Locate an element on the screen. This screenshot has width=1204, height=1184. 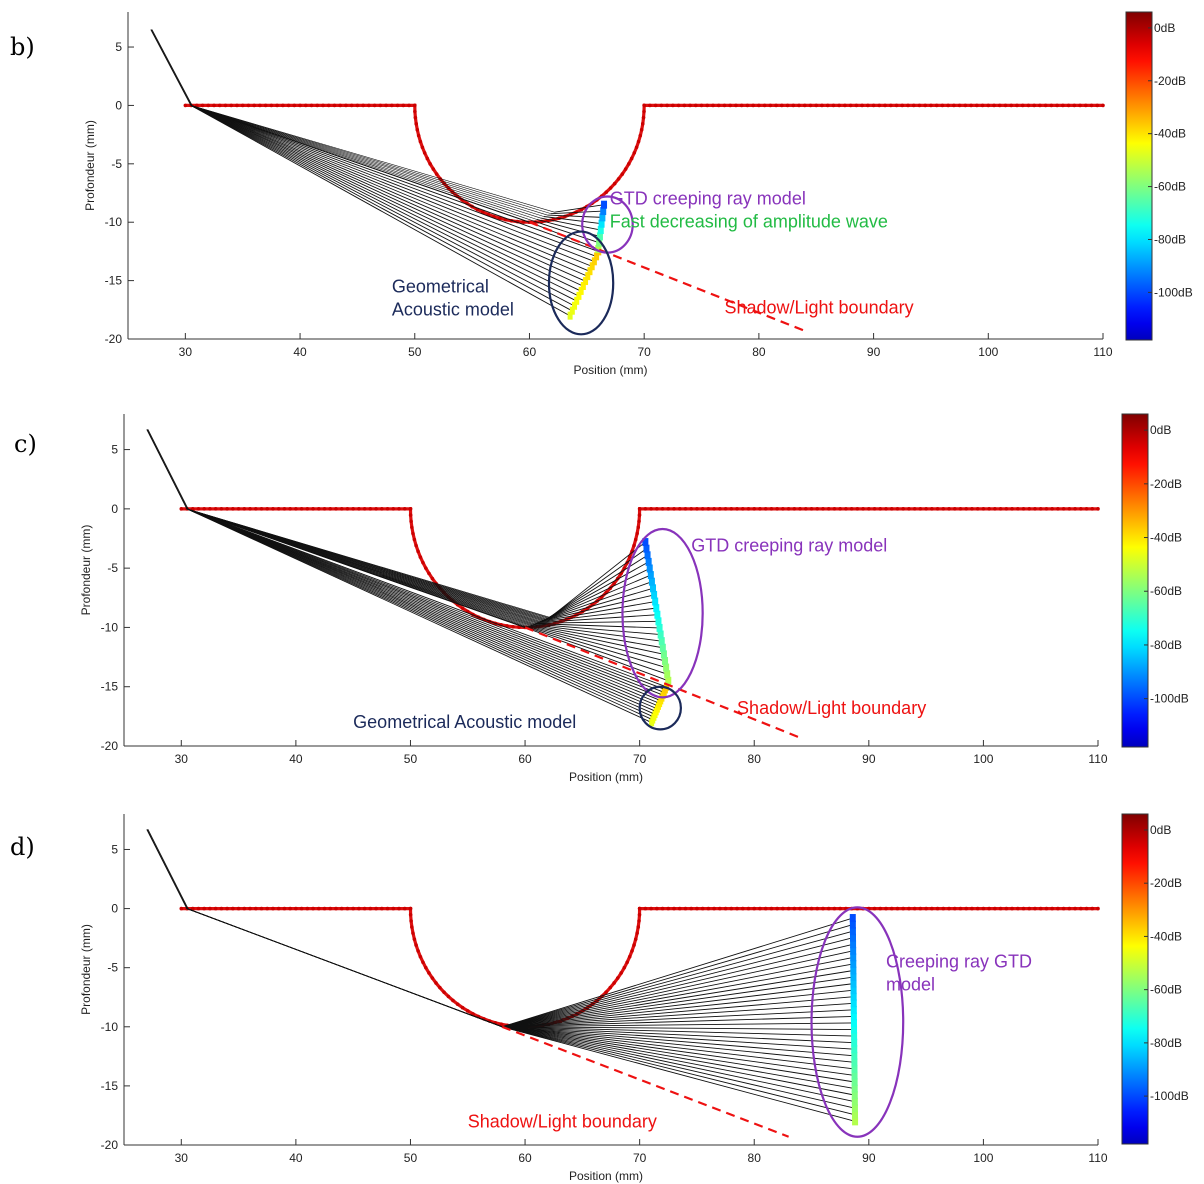
annotation-gtd: model is located at coordinates (910, 985).